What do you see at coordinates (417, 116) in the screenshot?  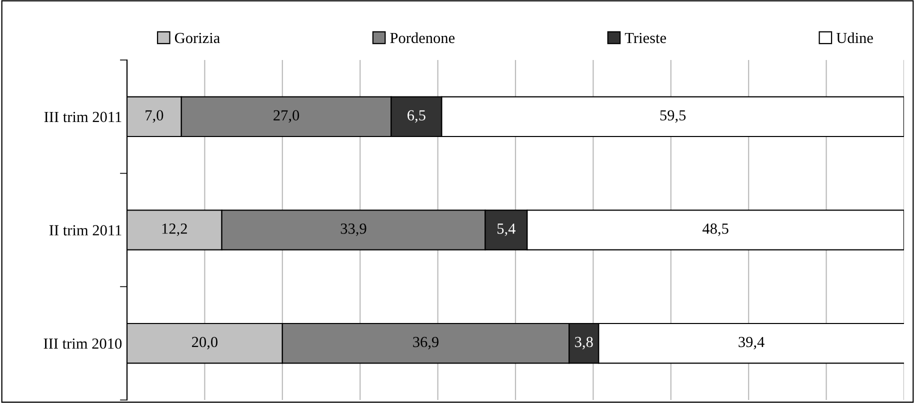 I see `data-label: 6,5` at bounding box center [417, 116].